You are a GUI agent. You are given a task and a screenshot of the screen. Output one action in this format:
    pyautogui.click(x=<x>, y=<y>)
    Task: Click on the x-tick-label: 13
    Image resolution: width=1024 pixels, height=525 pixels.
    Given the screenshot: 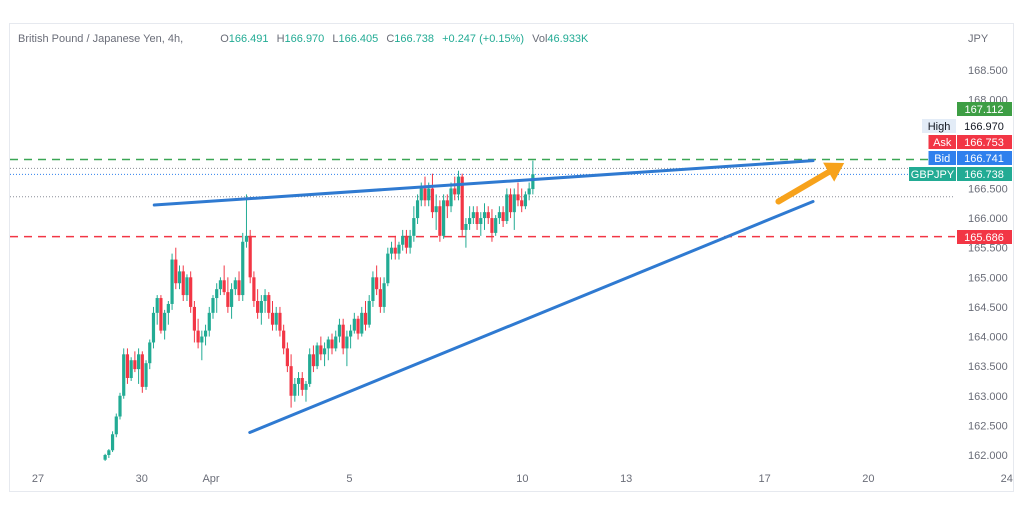 What is the action you would take?
    pyautogui.click(x=626, y=479)
    